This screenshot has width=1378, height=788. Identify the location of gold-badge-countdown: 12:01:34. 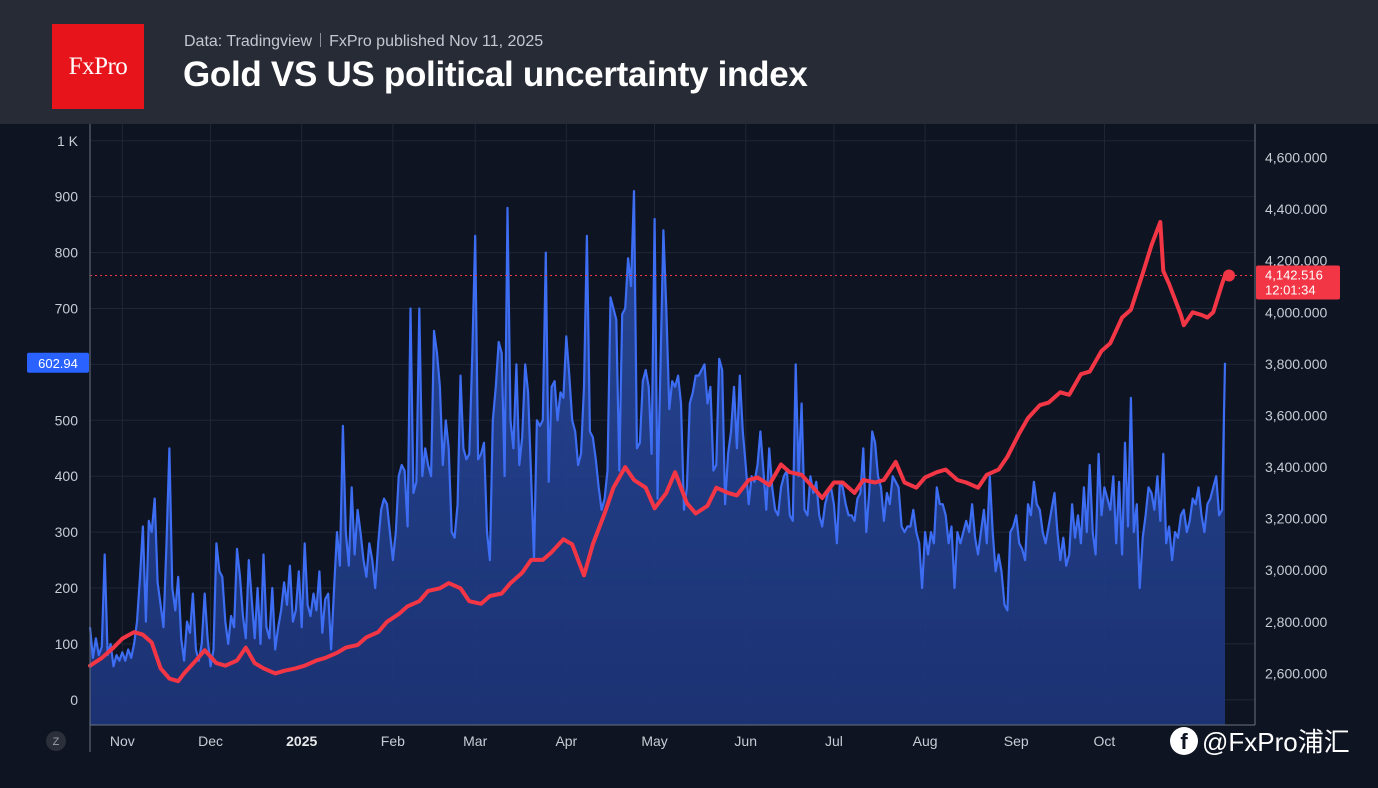
(1290, 290).